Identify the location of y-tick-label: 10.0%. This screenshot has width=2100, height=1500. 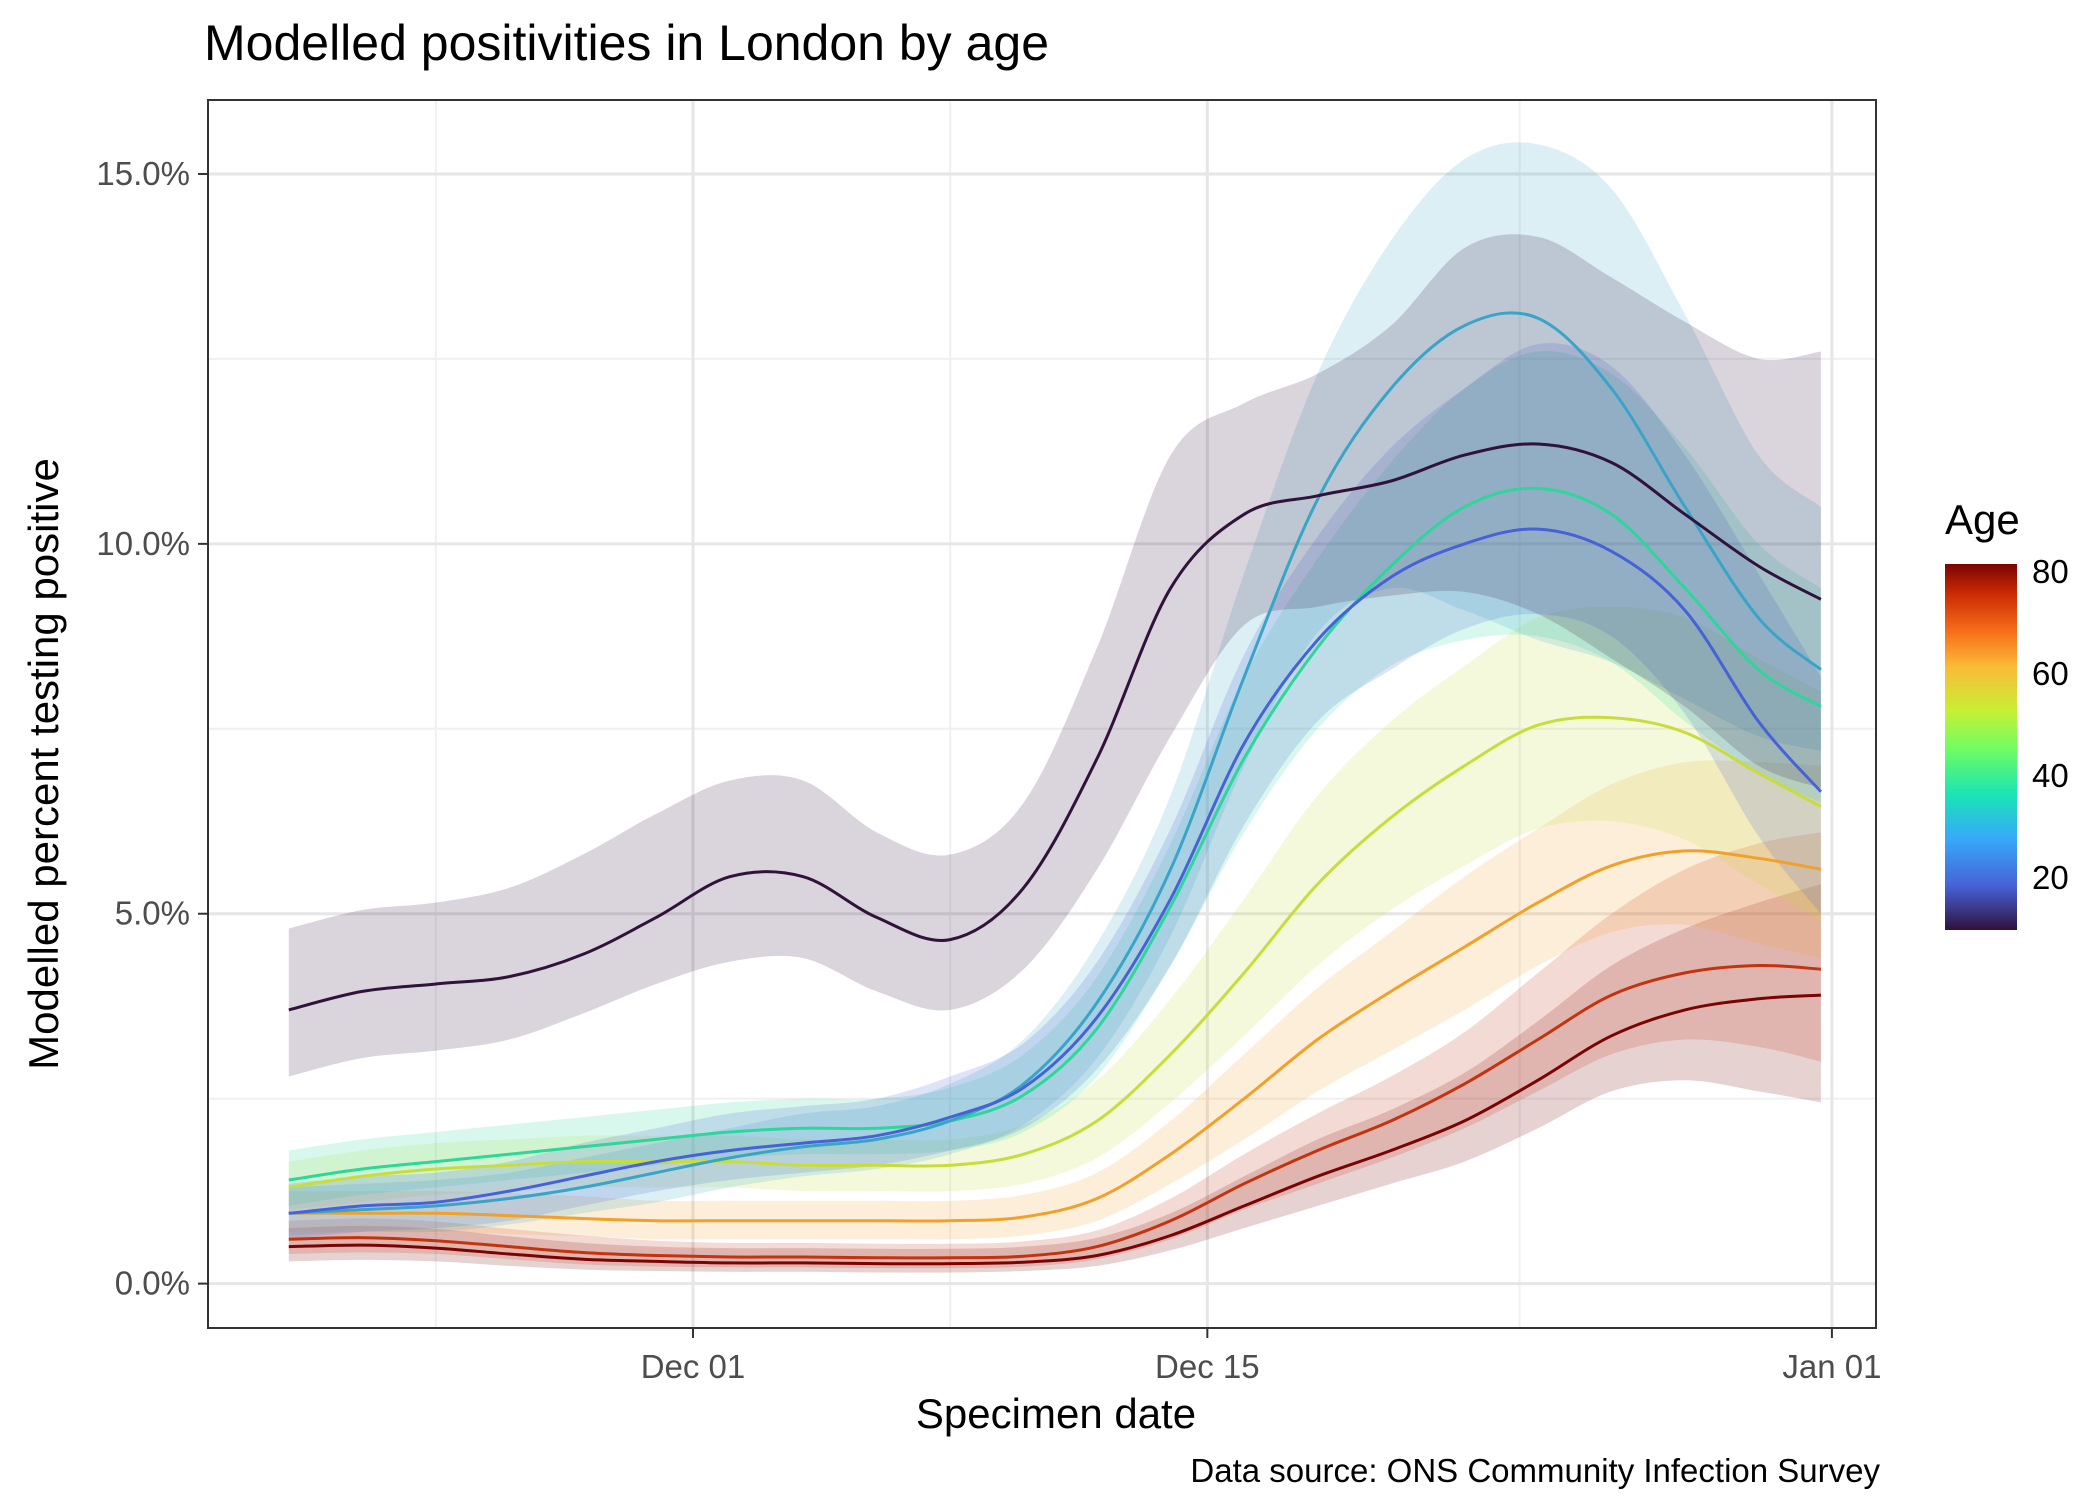
(143, 543).